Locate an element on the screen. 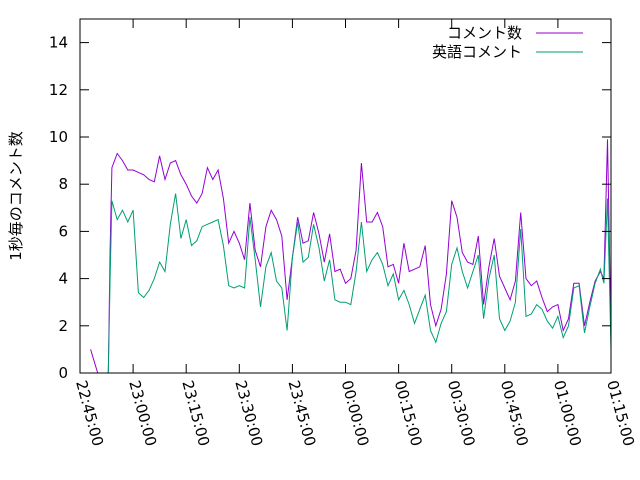  y-tick-label: 10 is located at coordinates (58, 137).